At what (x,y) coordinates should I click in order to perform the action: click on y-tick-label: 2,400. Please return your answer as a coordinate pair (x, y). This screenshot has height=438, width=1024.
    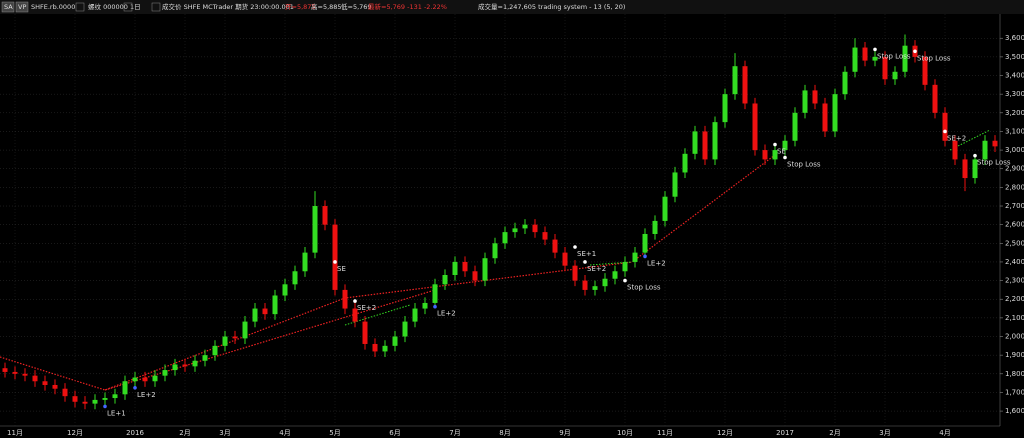
    Looking at the image, I should click on (1014, 262).